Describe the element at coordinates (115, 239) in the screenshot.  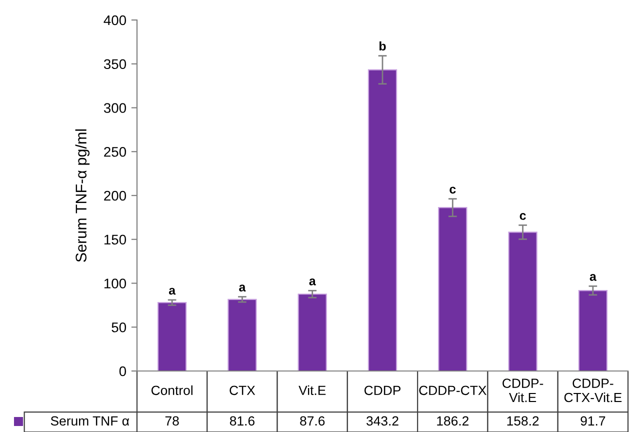
I see `y-tick-label: 150` at that location.